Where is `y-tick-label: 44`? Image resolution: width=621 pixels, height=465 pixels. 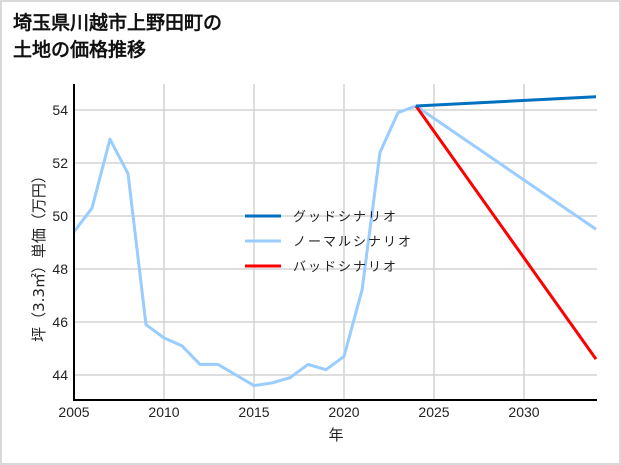
y-tick-label: 44 is located at coordinates (60, 375).